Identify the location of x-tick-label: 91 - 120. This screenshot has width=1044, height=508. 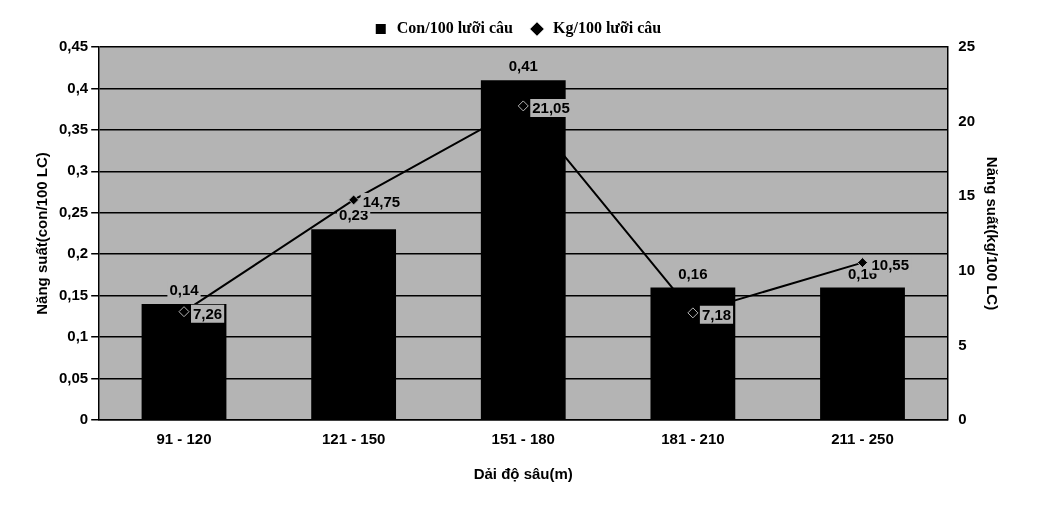
(184, 439).